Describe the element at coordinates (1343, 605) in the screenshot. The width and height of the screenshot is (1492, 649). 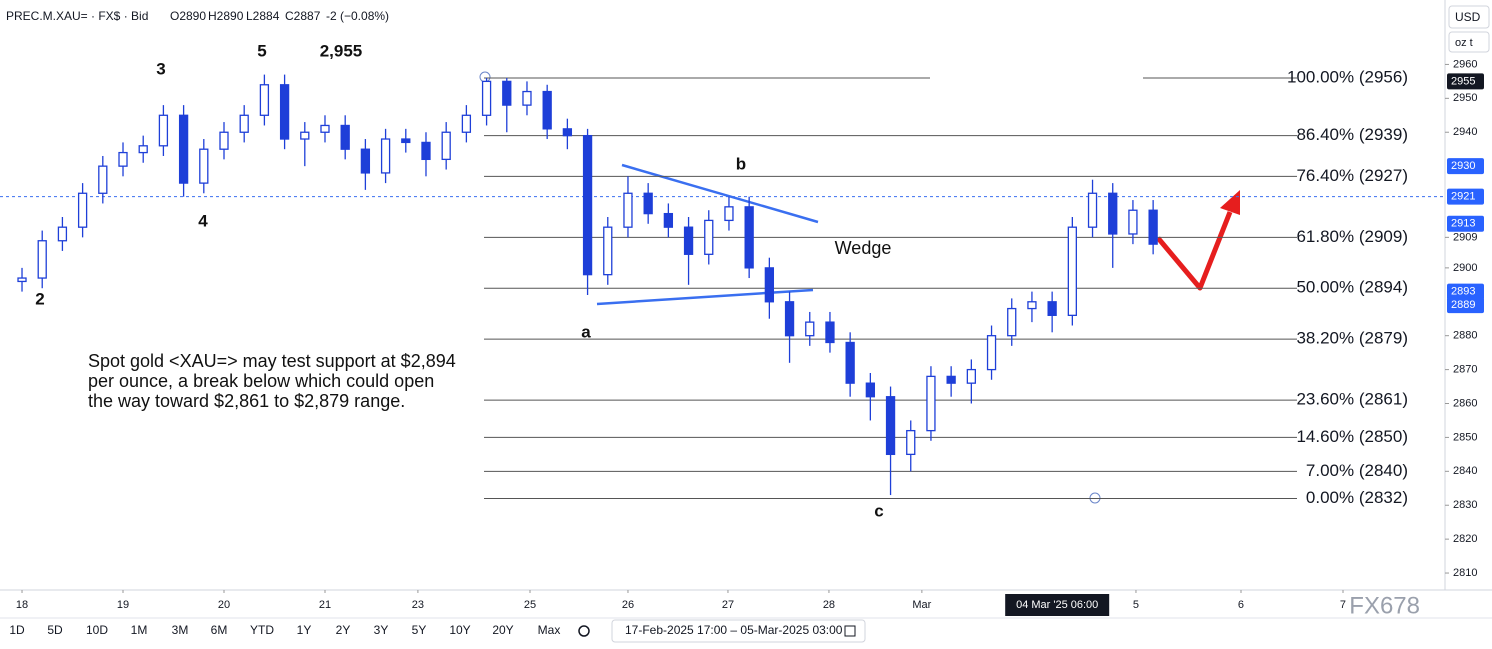
I see `x-tick-label: 7` at that location.